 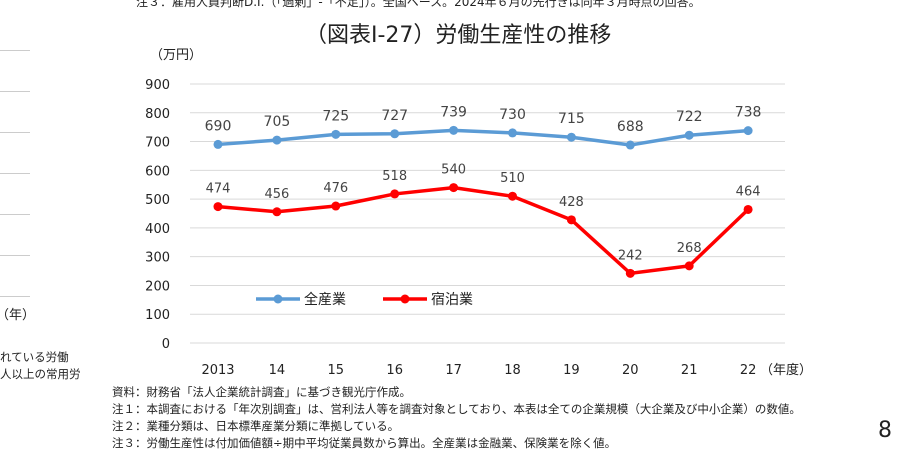 I want to click on page-number: 8, so click(x=885, y=430).